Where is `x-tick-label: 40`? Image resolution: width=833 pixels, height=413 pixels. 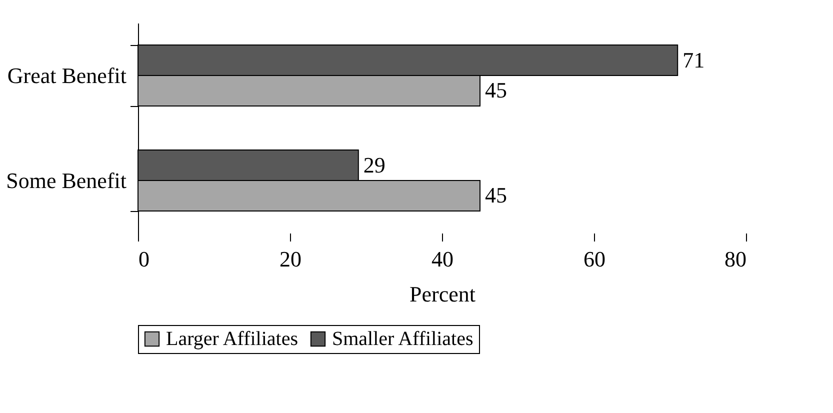
x-tick-label: 40 is located at coordinates (443, 259).